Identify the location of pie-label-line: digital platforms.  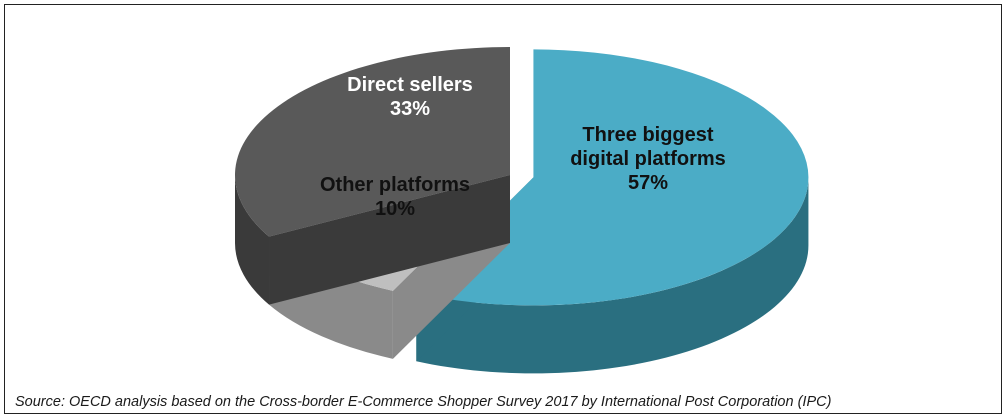
(648, 159).